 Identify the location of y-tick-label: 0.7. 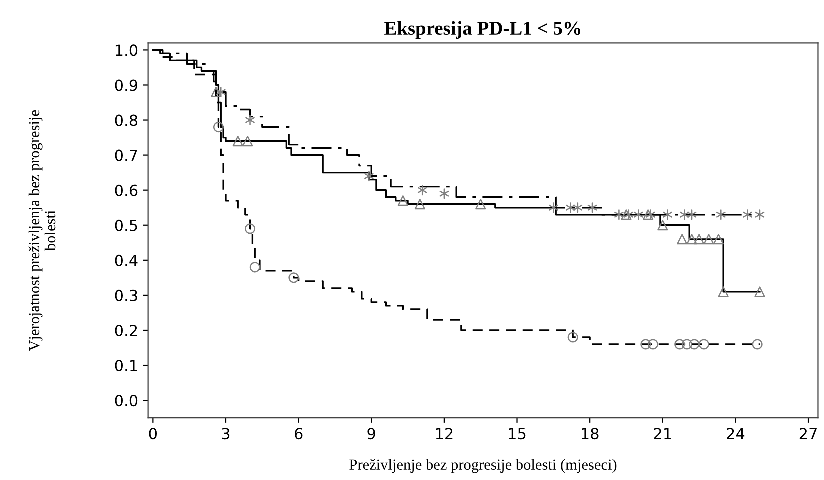
(126, 156).